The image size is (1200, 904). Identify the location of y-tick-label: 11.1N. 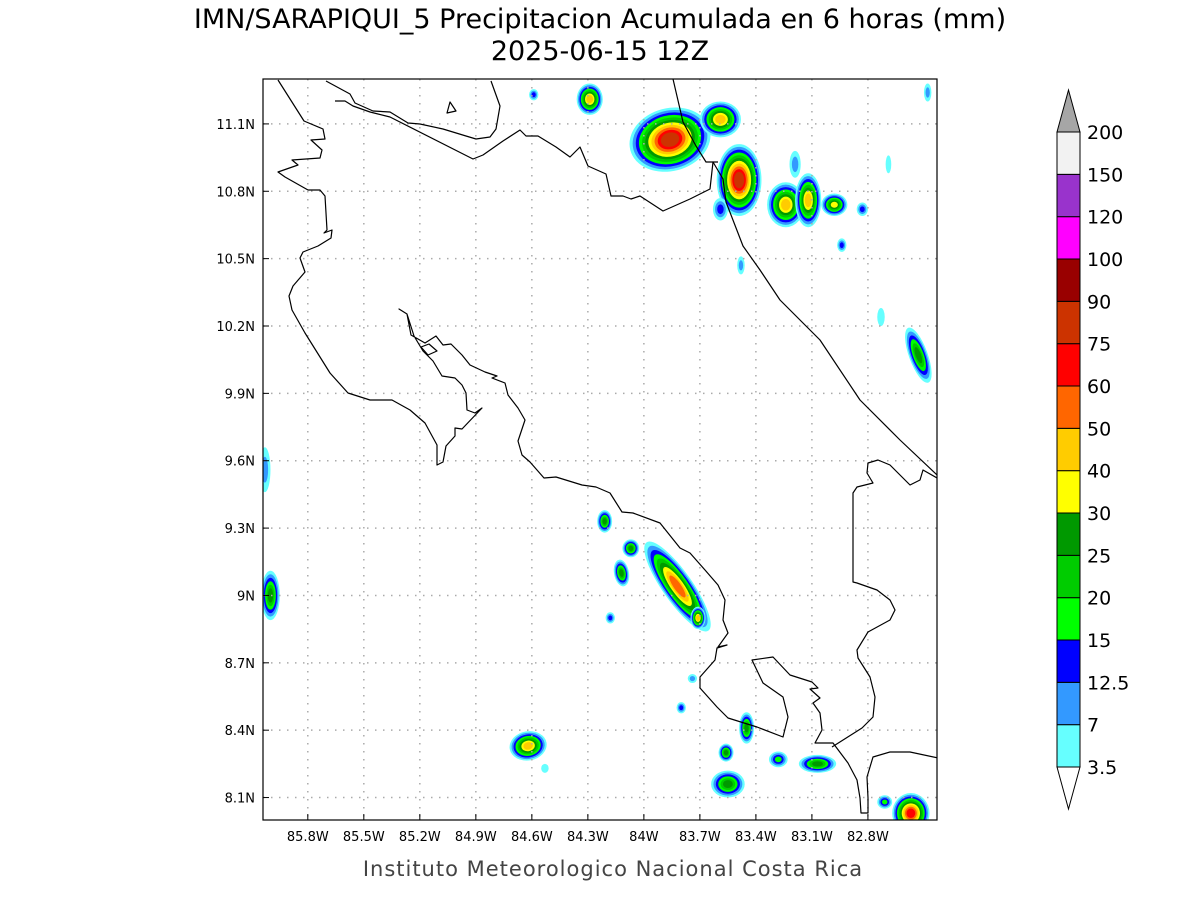
(235, 125).